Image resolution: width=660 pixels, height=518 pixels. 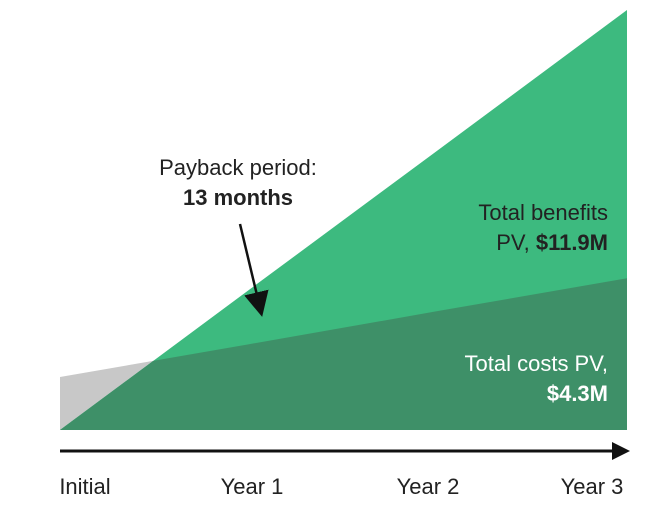 I want to click on legend-entry: Total costs PV,, so click(x=536, y=363).